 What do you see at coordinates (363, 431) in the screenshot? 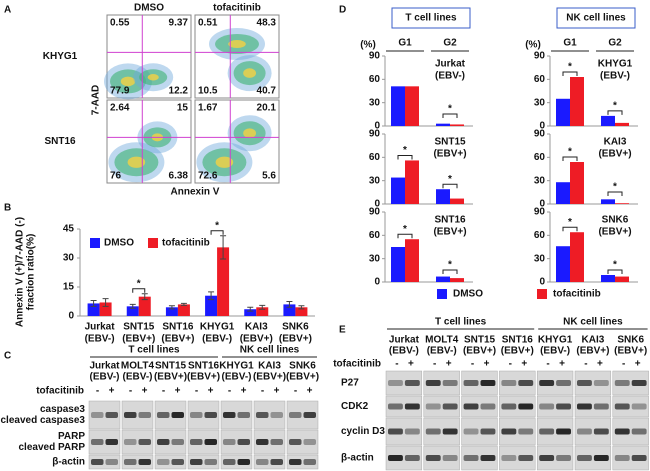
I see `protein-label: cyclin D3` at bounding box center [363, 431].